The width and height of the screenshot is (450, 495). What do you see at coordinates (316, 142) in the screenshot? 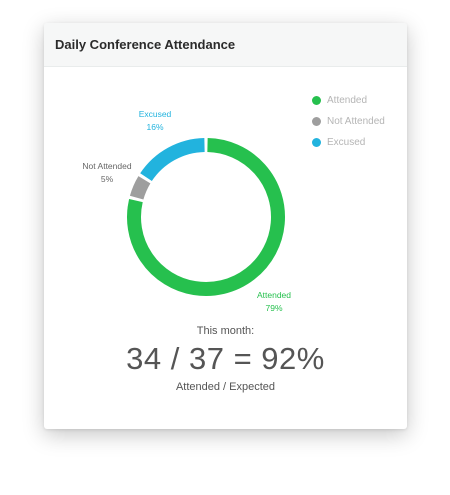
I see `legend-dot-excused` at bounding box center [316, 142].